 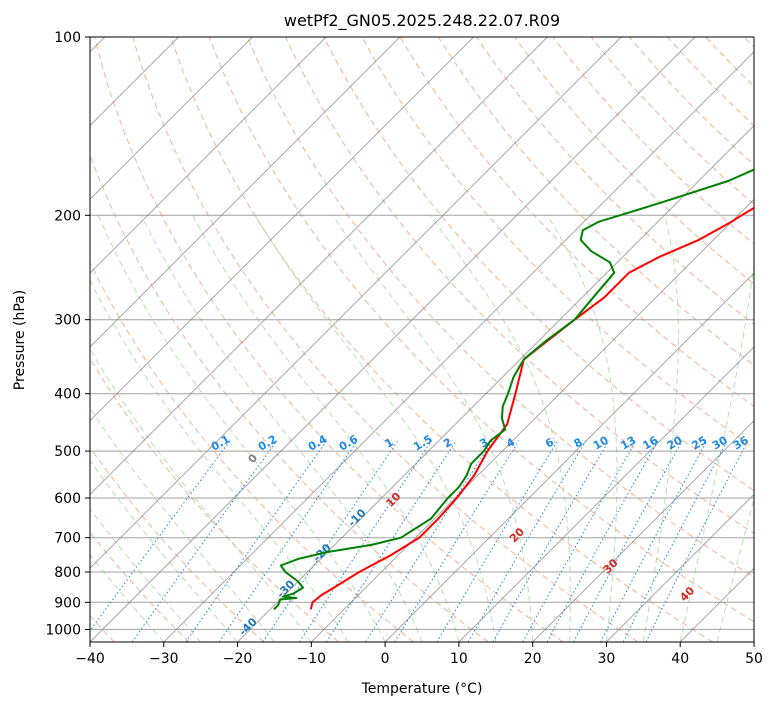 What do you see at coordinates (20, 340) in the screenshot?
I see `y-axis-label: Pressure (hPa)` at bounding box center [20, 340].